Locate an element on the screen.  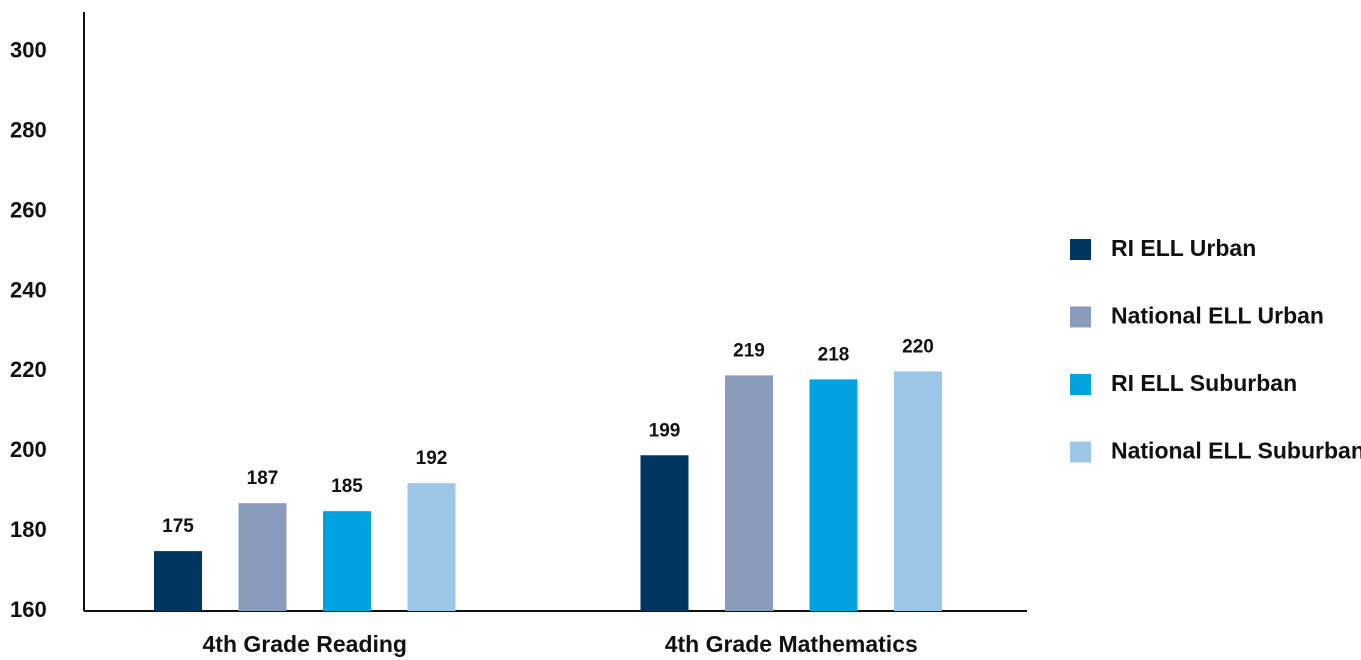
value-label: 187 is located at coordinates (263, 478).